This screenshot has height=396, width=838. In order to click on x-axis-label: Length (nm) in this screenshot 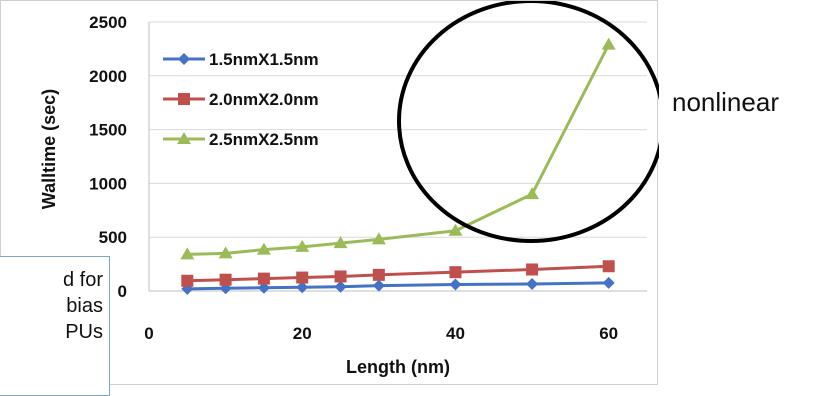, I will do `click(398, 367)`.